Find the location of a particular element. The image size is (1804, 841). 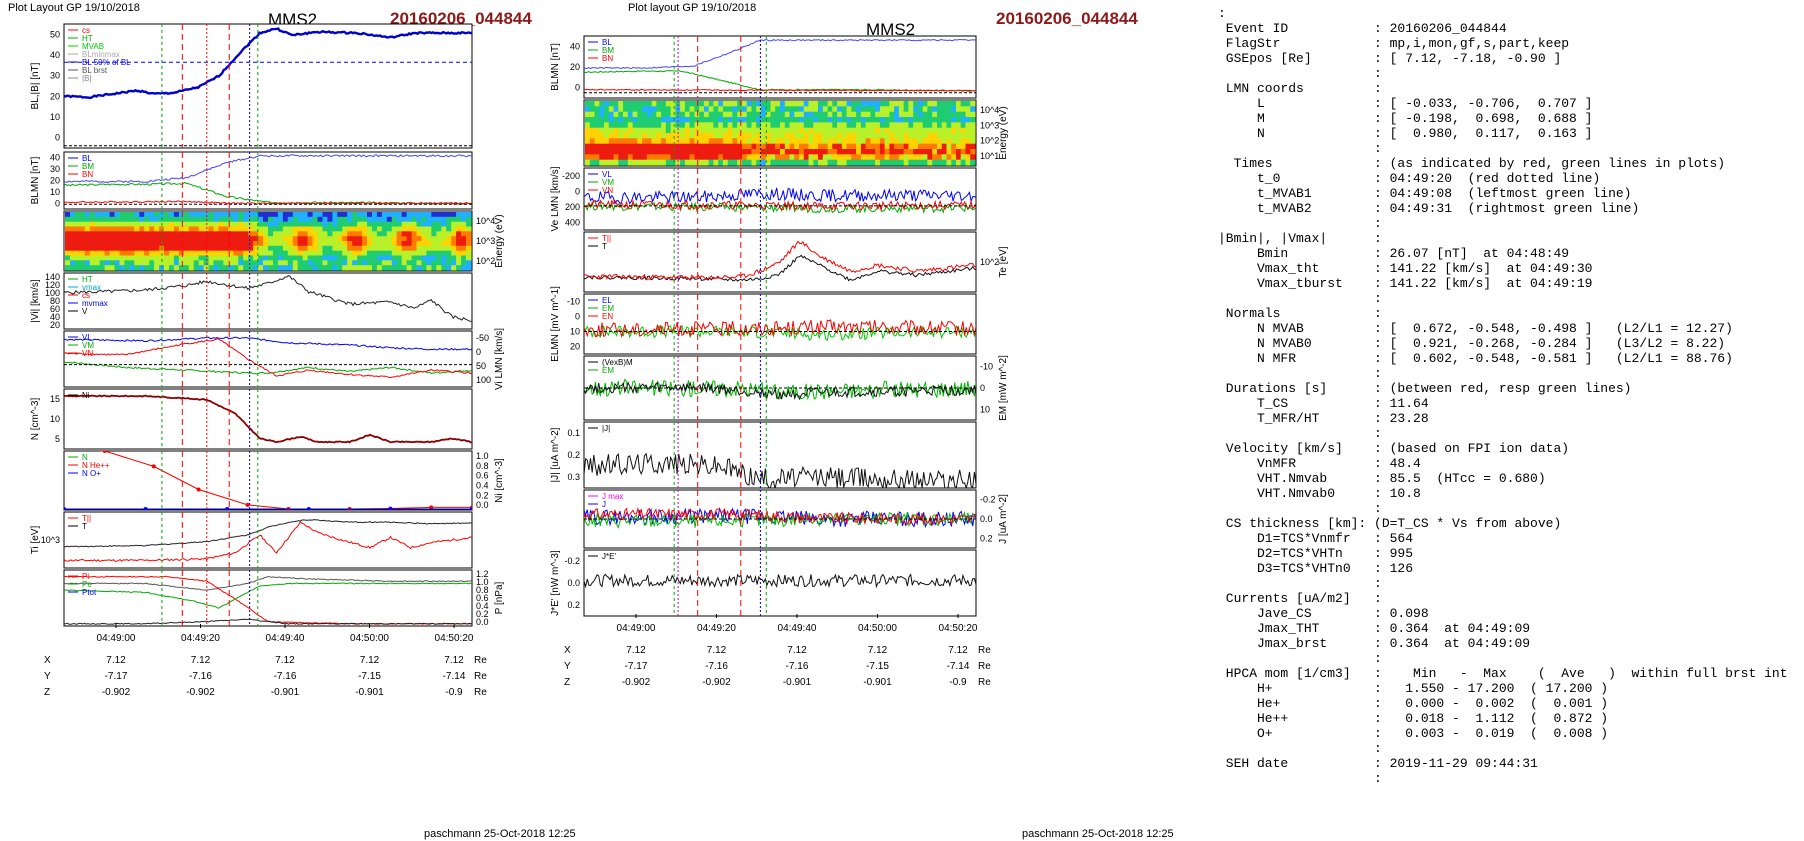

series-line-bn is located at coordinates (780, 90).